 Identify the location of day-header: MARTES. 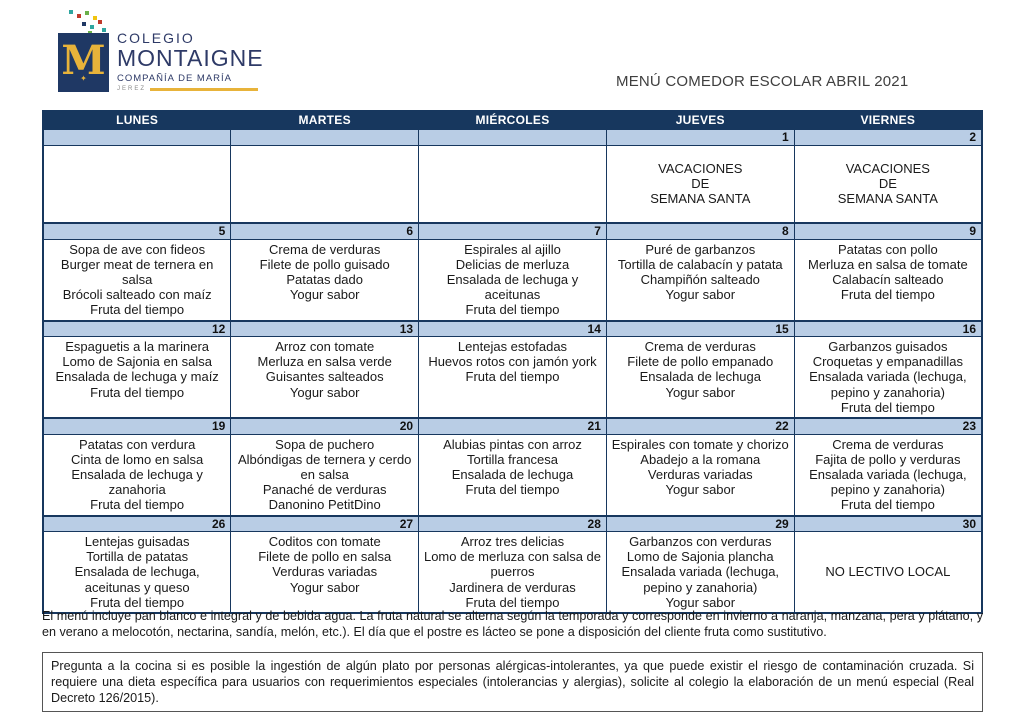
(325, 120).